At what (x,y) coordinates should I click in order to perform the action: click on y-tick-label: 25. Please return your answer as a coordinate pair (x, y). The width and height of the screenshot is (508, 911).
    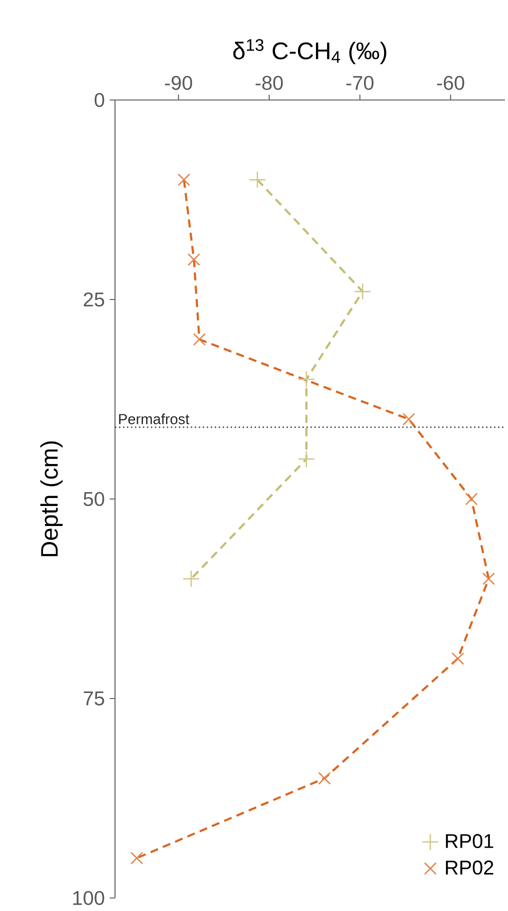
    Looking at the image, I should click on (94, 299).